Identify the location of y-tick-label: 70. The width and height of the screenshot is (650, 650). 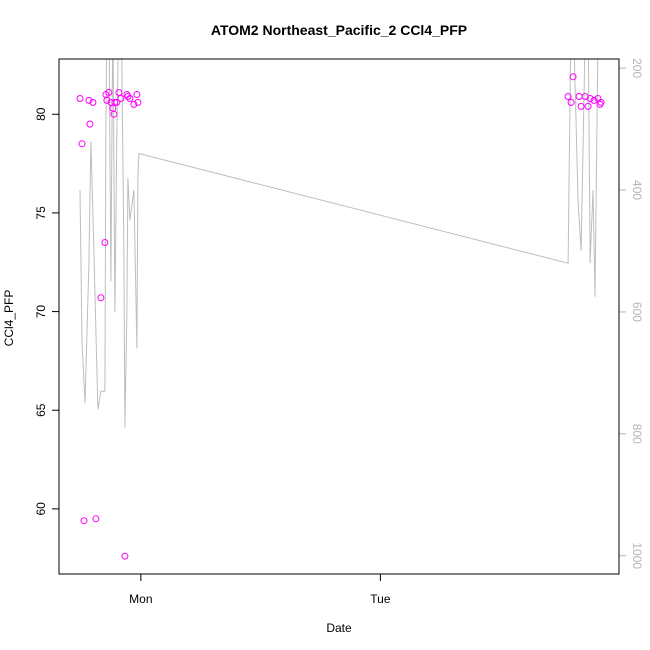
(41, 312).